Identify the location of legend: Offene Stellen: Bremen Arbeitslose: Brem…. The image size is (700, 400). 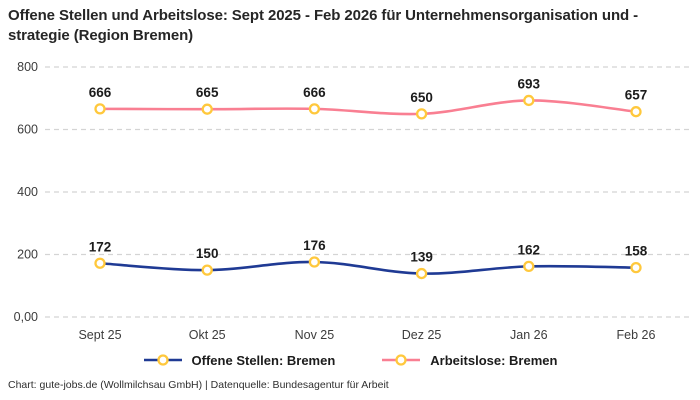
(350, 360).